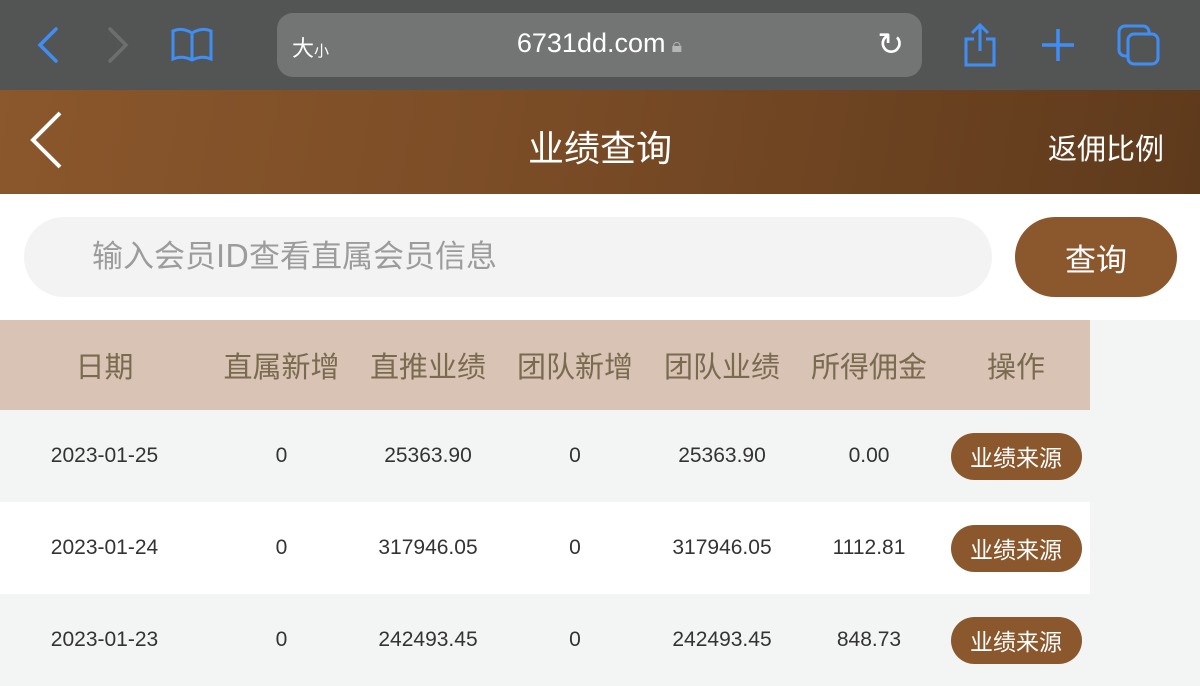 The height and width of the screenshot is (686, 1200). I want to click on date-cell: 2023-01-25, so click(104, 456).